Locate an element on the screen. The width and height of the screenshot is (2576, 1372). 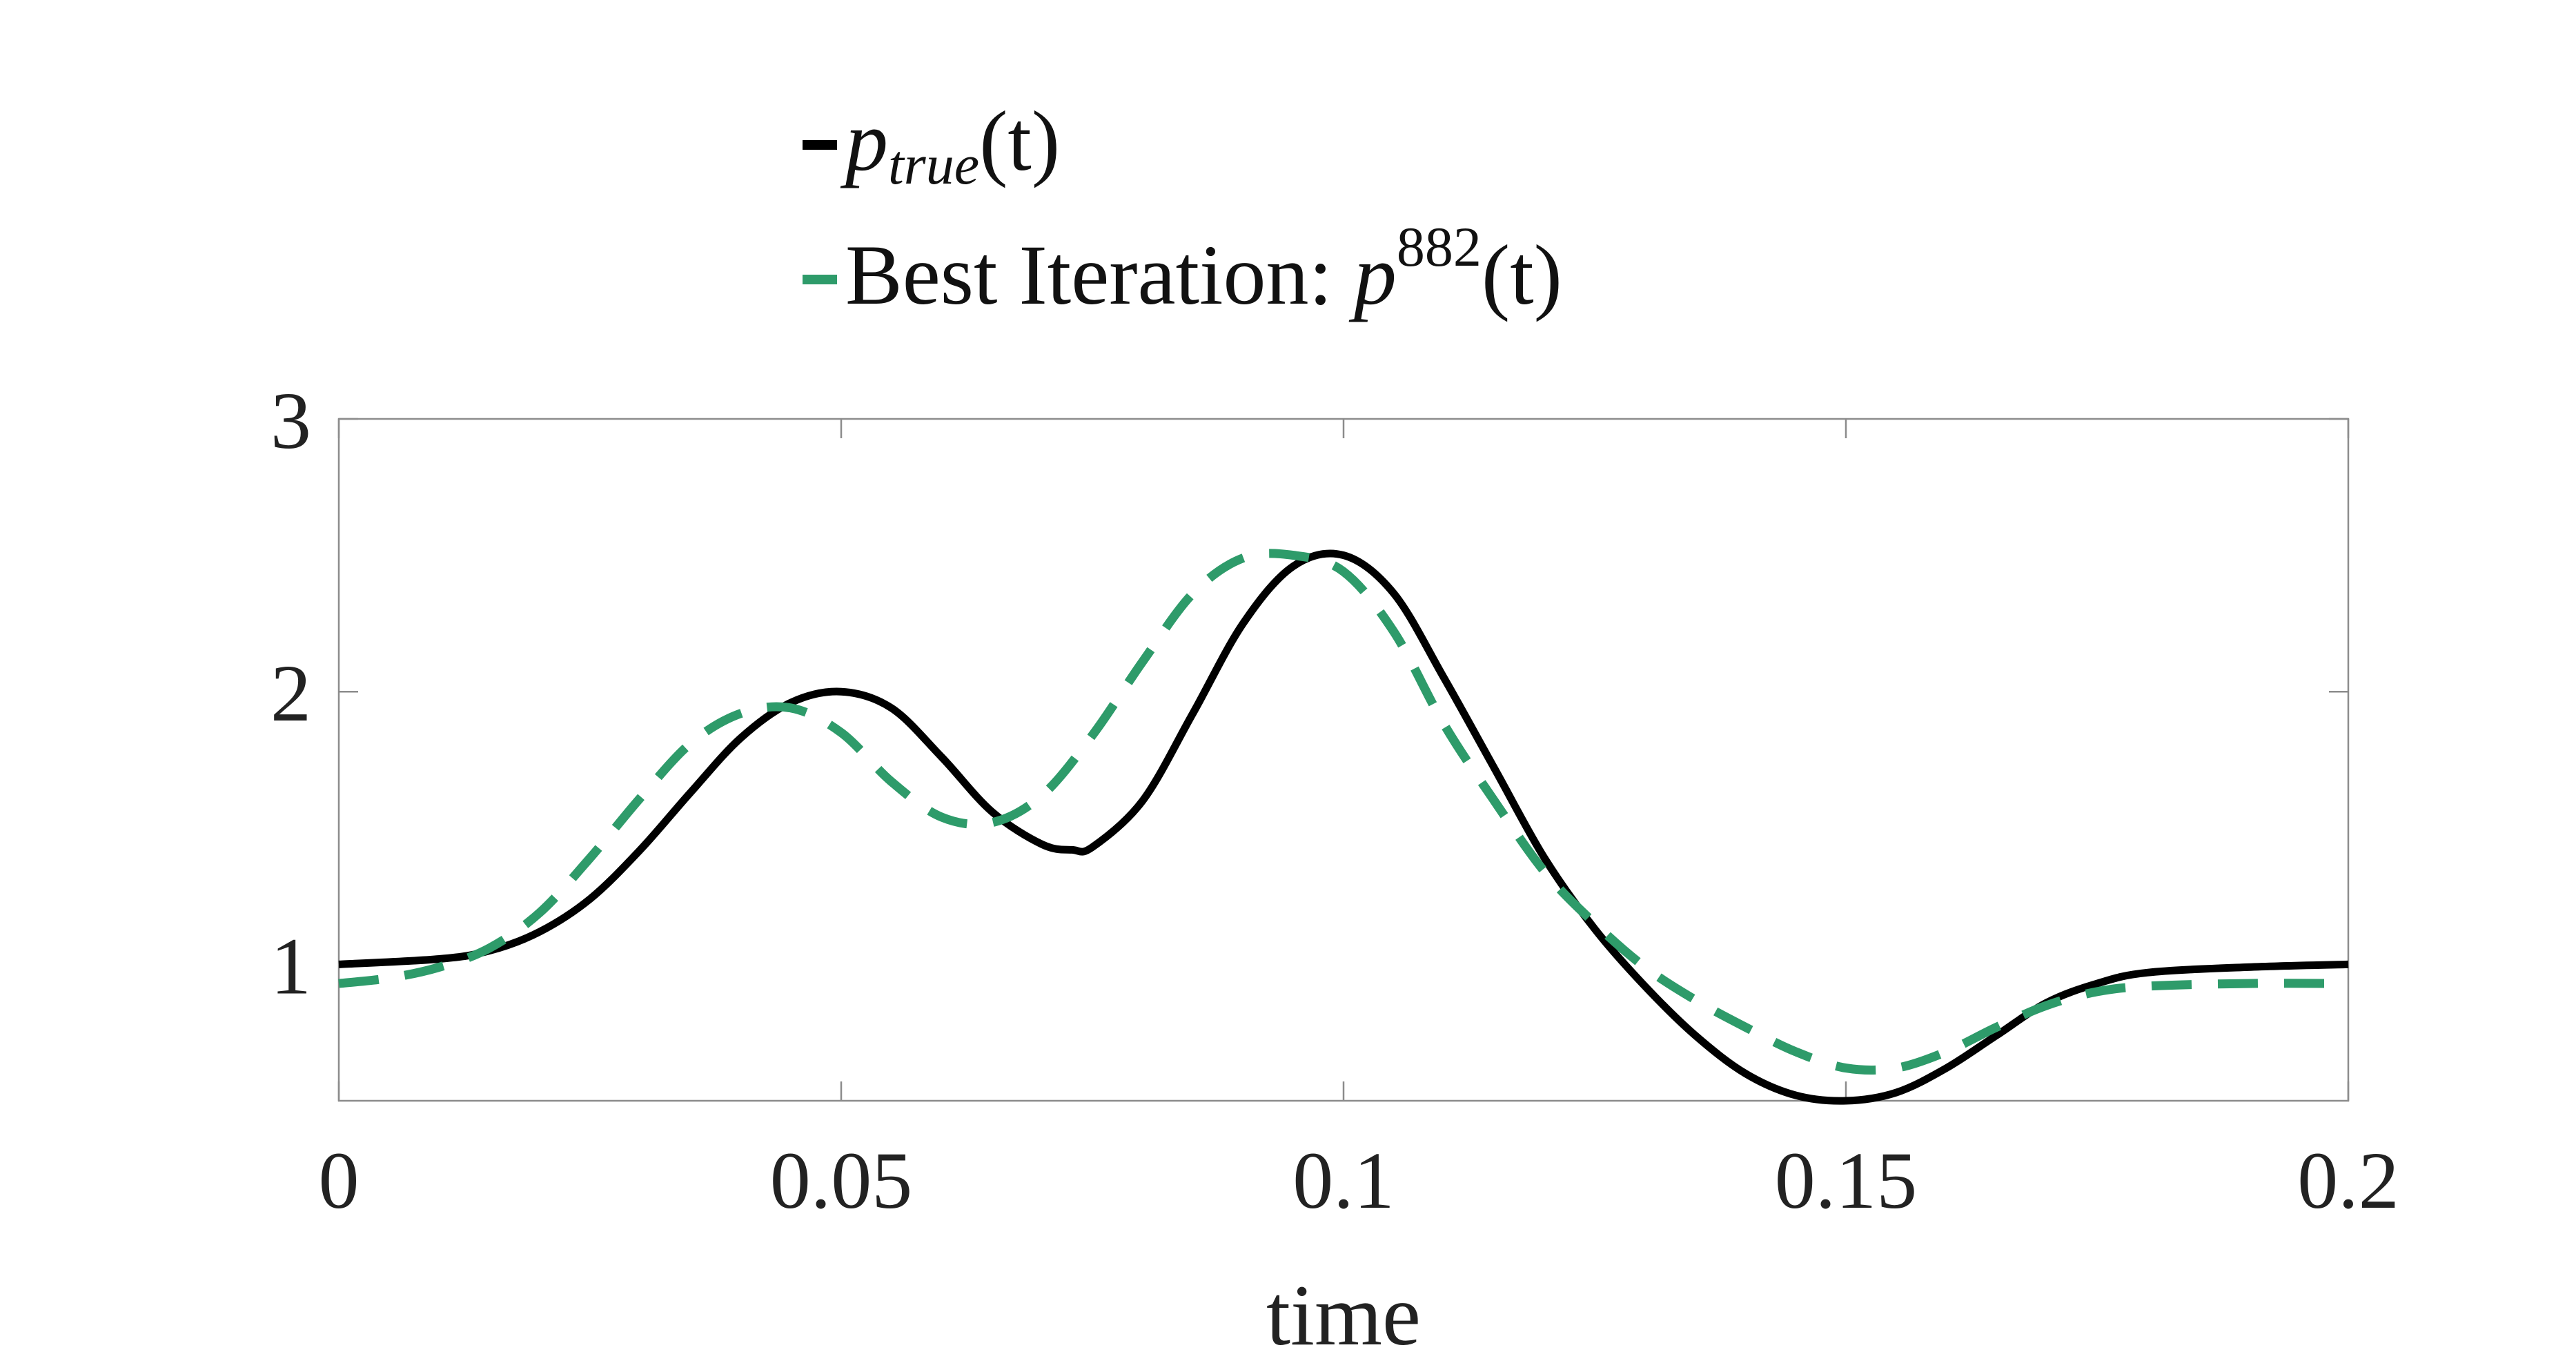
x-tick-label: 0.15 is located at coordinates (1846, 1180).